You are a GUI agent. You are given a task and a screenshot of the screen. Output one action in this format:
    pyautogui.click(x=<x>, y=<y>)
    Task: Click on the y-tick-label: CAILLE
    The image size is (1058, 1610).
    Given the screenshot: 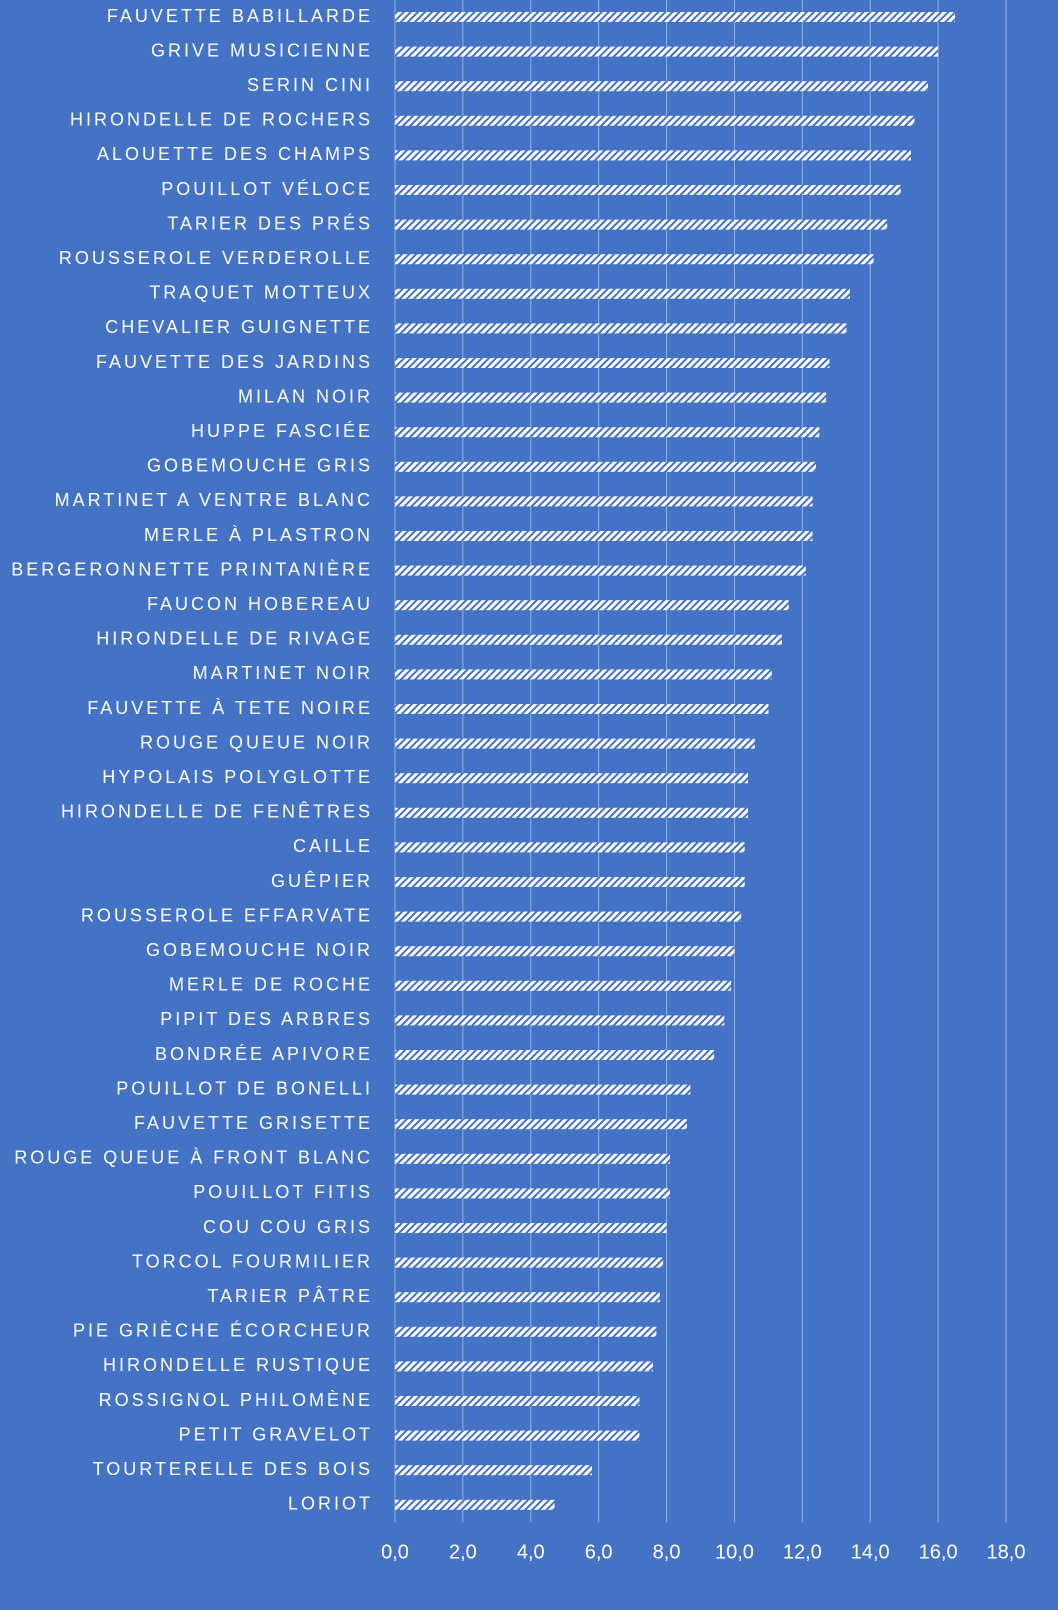 What is the action you would take?
    pyautogui.click(x=333, y=846)
    